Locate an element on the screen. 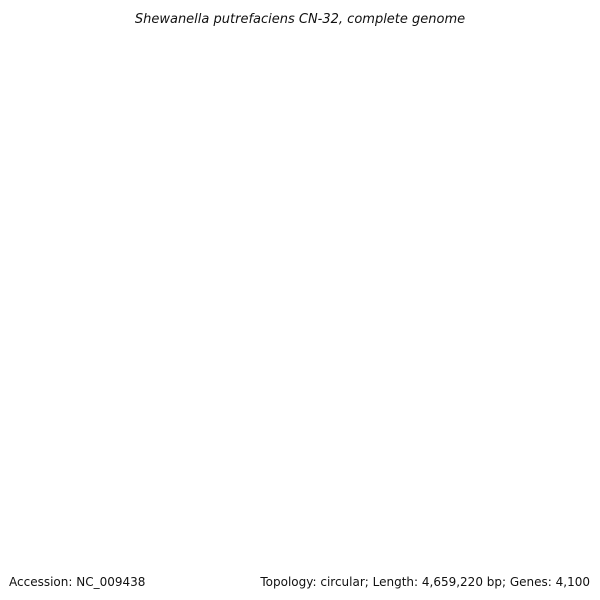 The image size is (600, 600). accession-text: Accession: NC_009438 is located at coordinates (77, 582).